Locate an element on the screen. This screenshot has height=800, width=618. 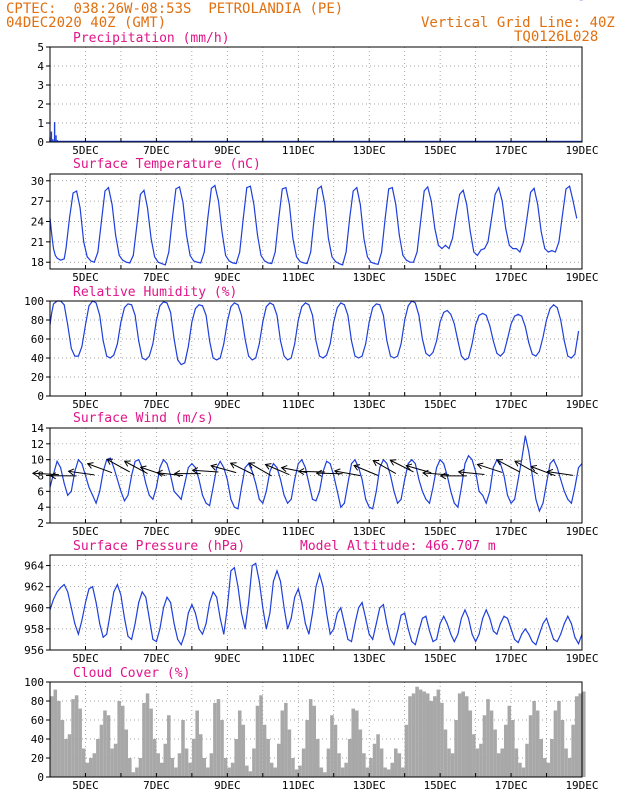
header-coords: 038:26W-08:53S is located at coordinates (132, 9).